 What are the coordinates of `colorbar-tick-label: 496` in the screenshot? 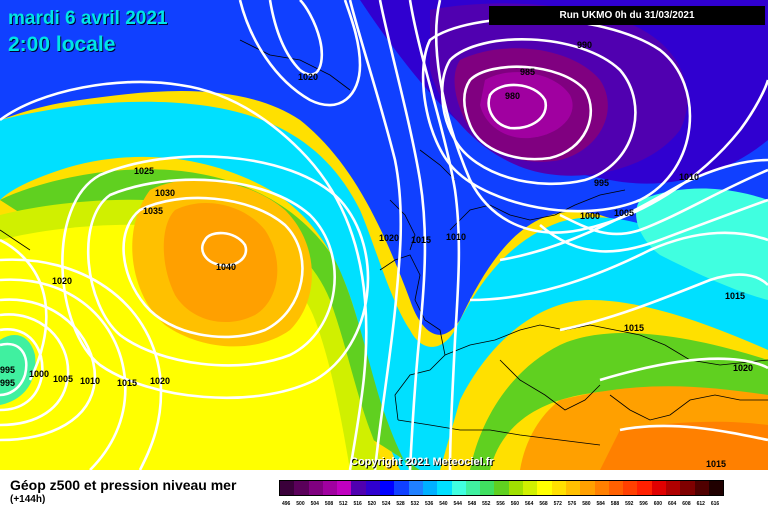 It's located at (286, 504).